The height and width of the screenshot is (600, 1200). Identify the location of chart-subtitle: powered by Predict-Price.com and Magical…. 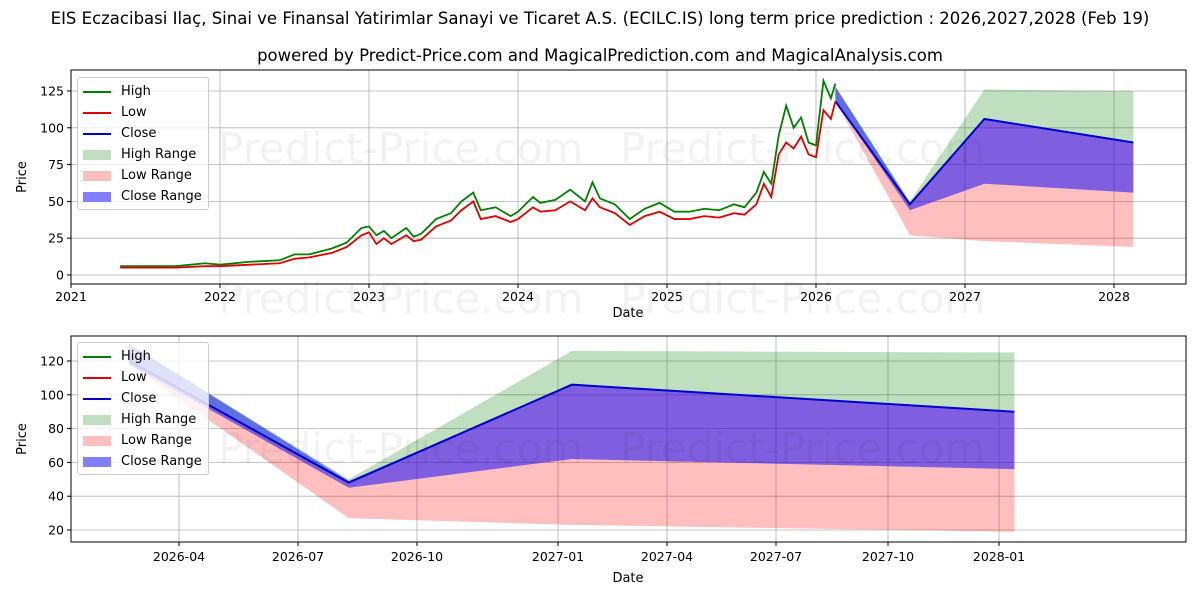
(600, 55).